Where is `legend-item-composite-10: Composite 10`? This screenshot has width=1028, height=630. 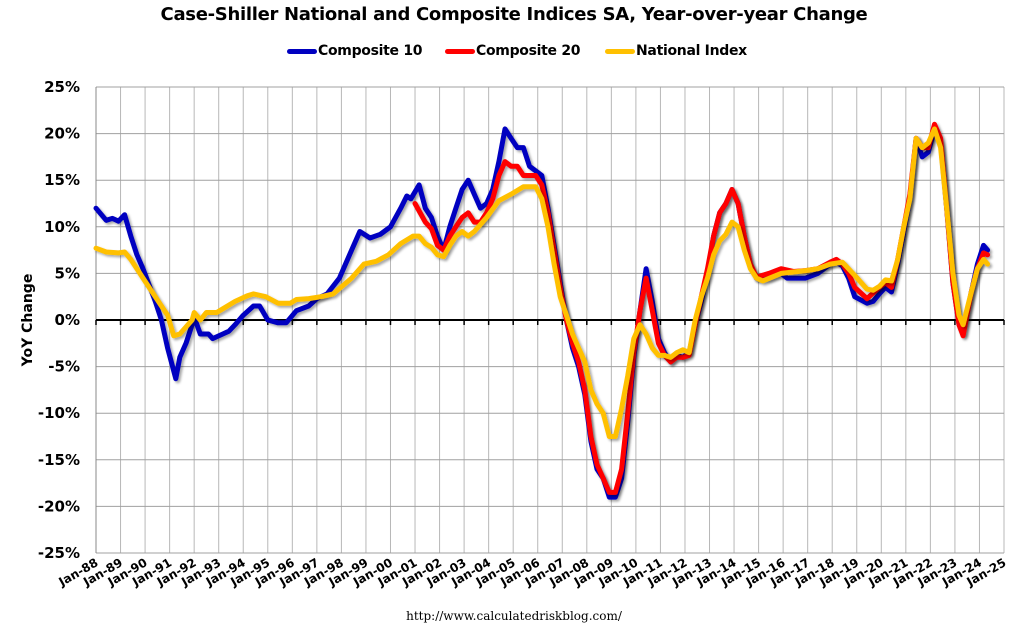
legend-item-composite-10: Composite 10 is located at coordinates (355, 51).